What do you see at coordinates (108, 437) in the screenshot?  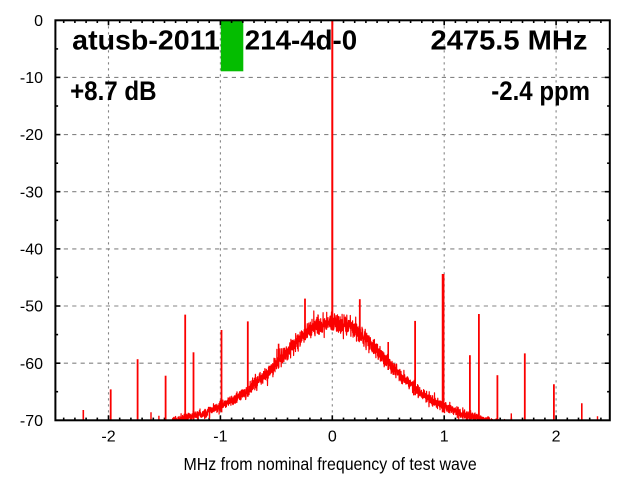 I see `svg-text: -2` at bounding box center [108, 437].